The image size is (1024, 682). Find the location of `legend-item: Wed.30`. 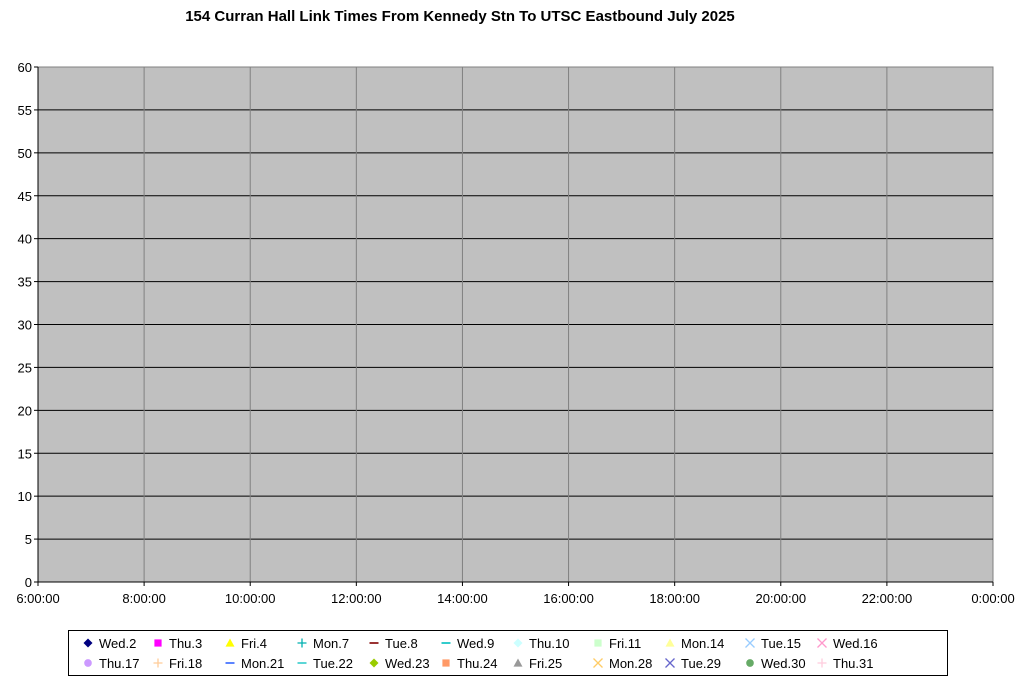

legend-item: Wed.30 is located at coordinates (774, 663).